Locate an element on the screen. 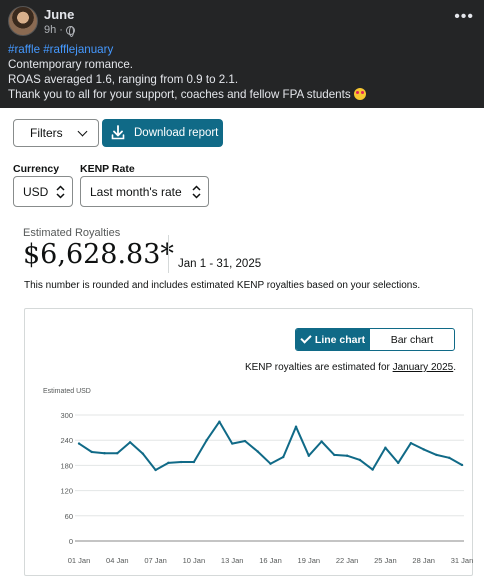 The image size is (484, 582). chevron-down-icon is located at coordinates (82, 131).